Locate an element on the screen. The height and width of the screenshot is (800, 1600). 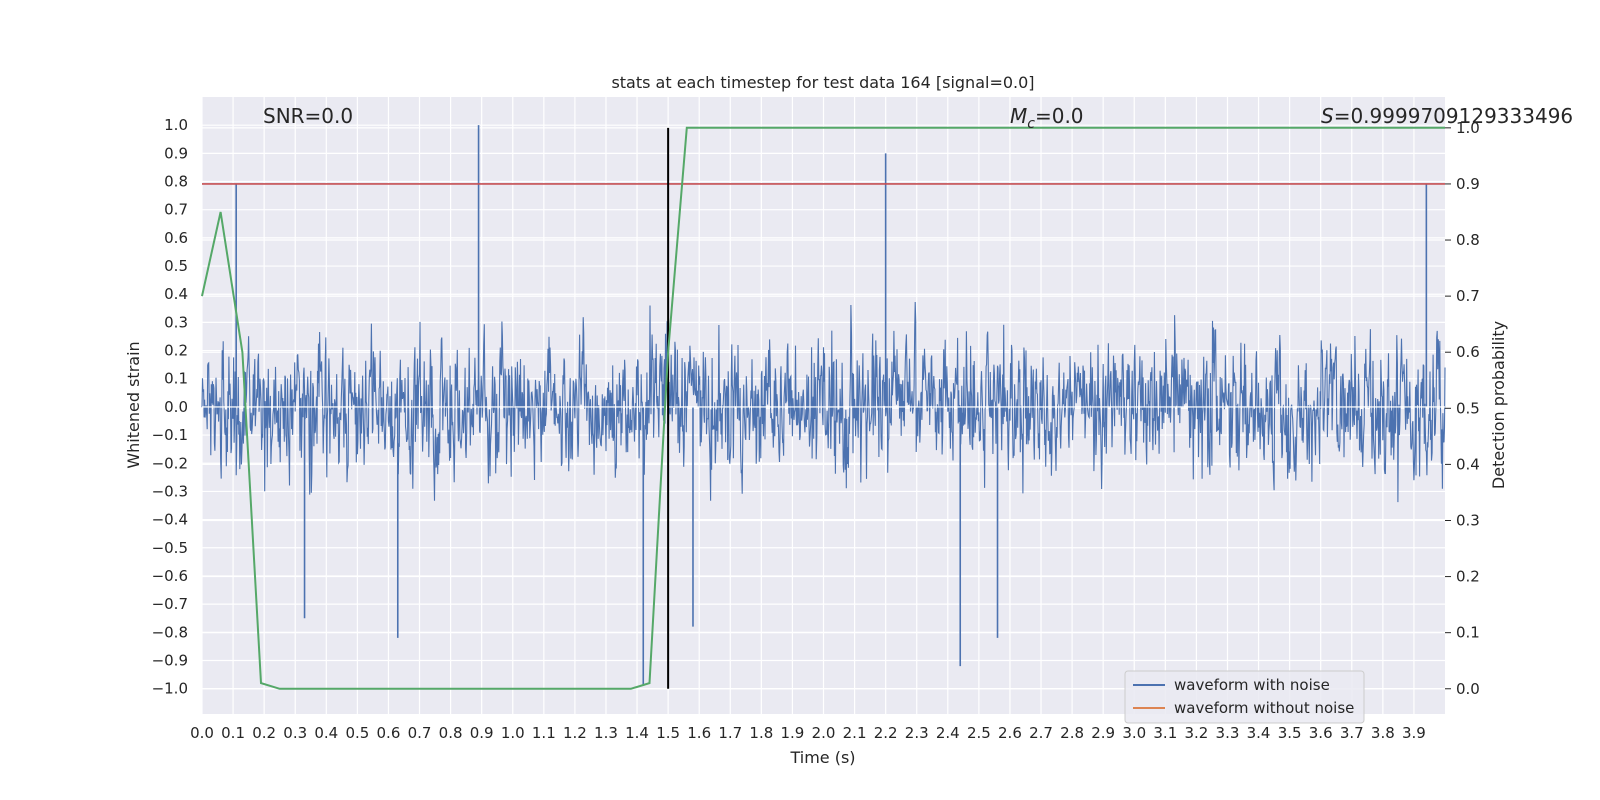
x-tick-label: 1.1 is located at coordinates (544, 733).